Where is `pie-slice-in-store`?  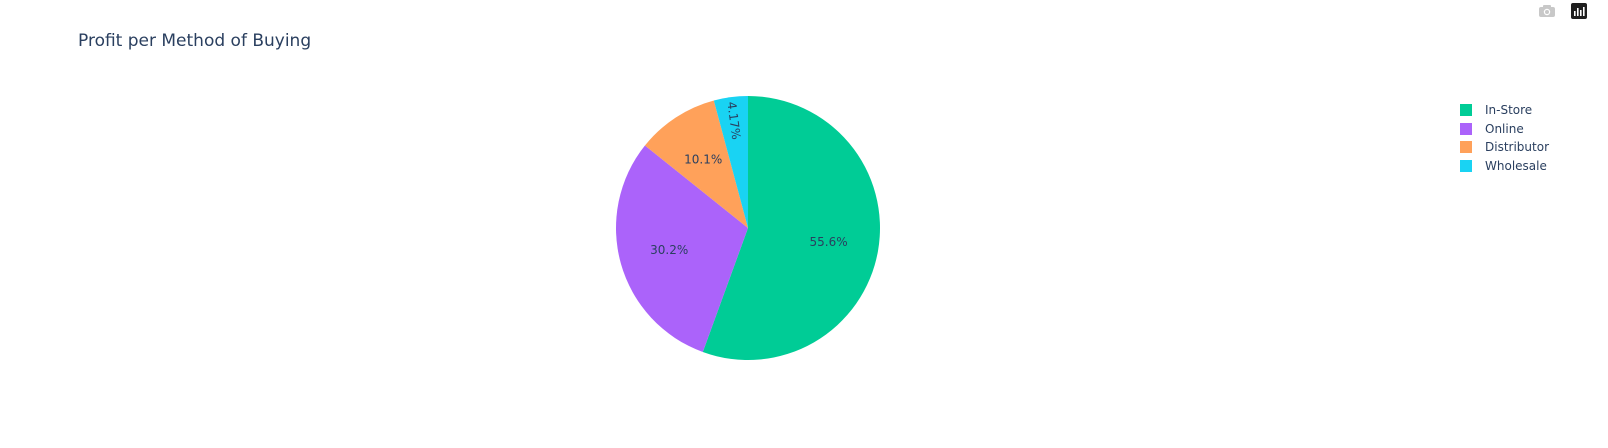
pie-slice-in-store is located at coordinates (791, 228).